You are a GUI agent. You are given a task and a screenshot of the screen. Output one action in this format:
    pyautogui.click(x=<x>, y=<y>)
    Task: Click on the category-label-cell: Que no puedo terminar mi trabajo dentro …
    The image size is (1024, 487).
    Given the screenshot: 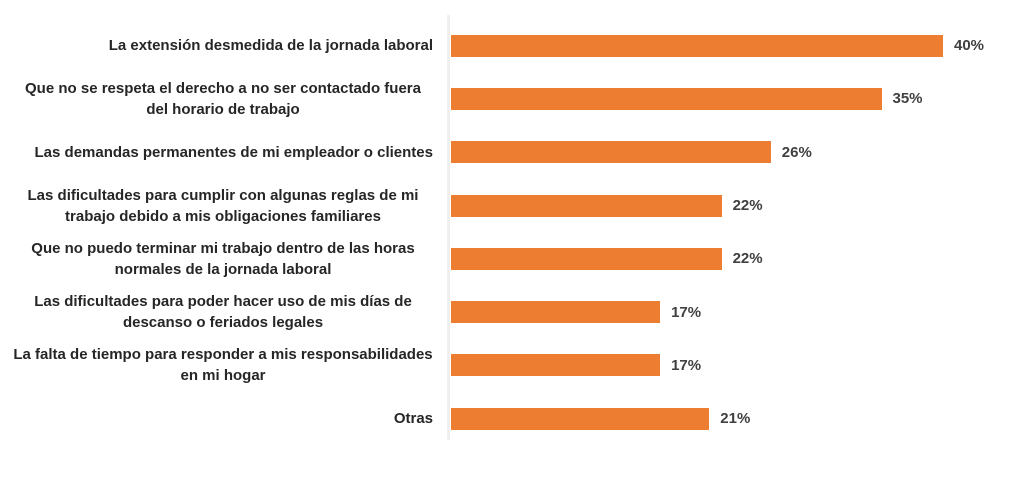 What is the action you would take?
    pyautogui.click(x=225, y=259)
    